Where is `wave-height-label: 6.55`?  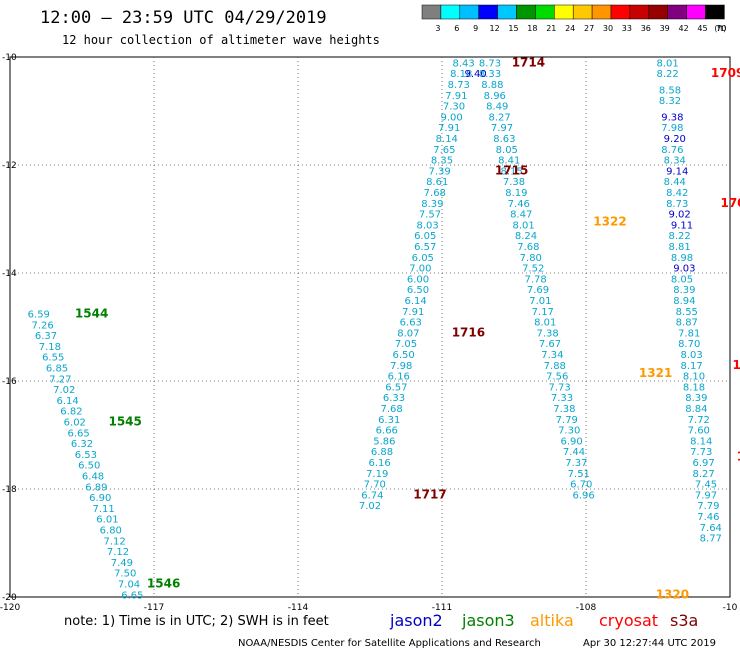 wave-height-label: 6.55 is located at coordinates (53, 358).